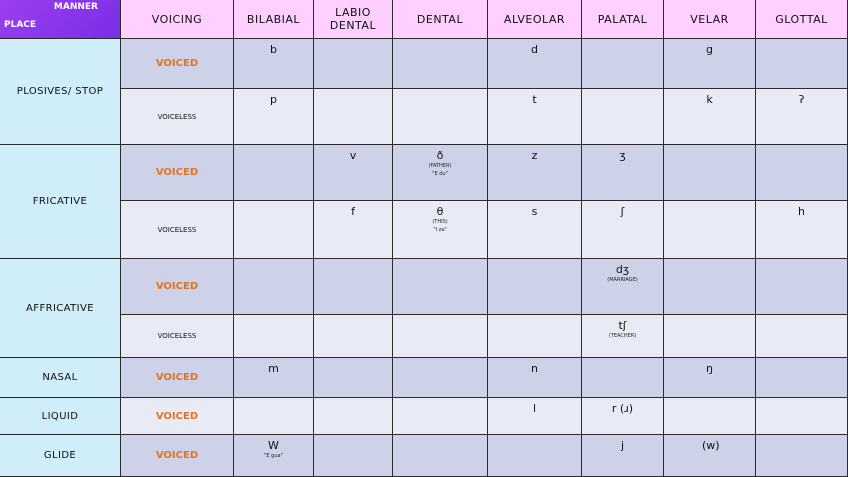  I want to click on manner-label: MANNER, so click(75, 7).